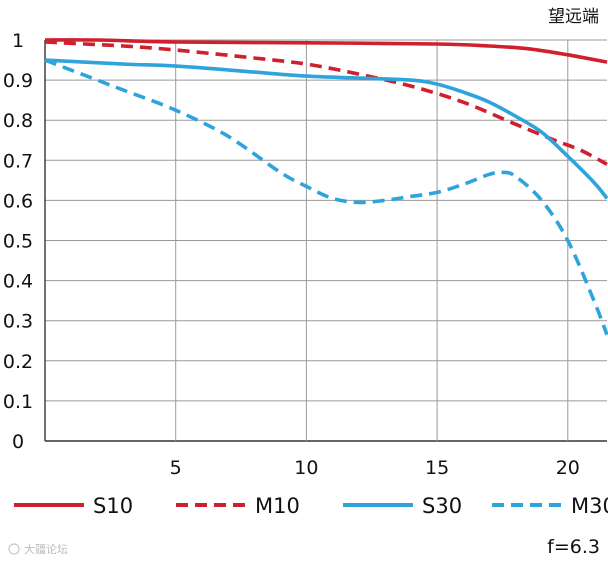 This screenshot has width=608, height=561. Describe the element at coordinates (176, 468) in the screenshot. I see `x-tick-label: 5` at that location.